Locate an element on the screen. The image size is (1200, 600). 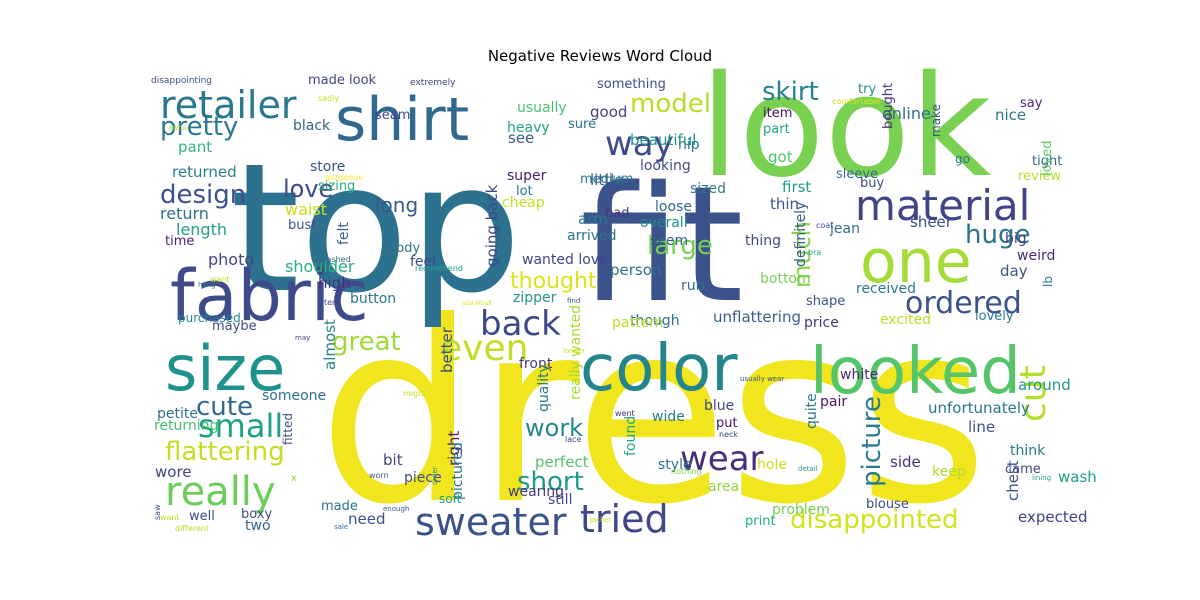
word-way: way is located at coordinates (639, 144).